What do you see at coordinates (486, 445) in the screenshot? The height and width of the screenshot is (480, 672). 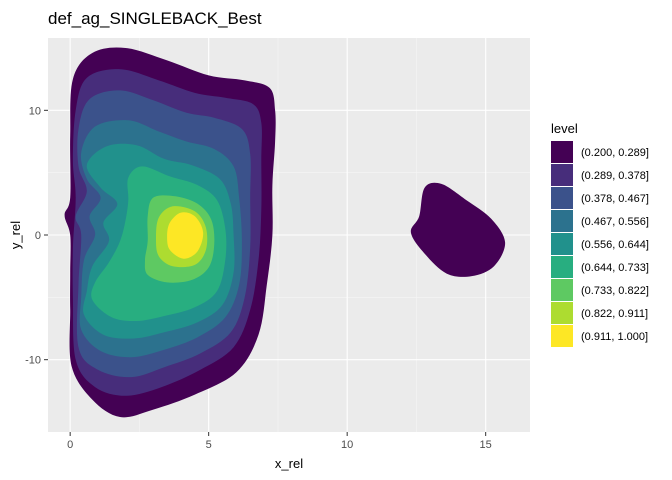 I see `x-tick-label: 15` at bounding box center [486, 445].